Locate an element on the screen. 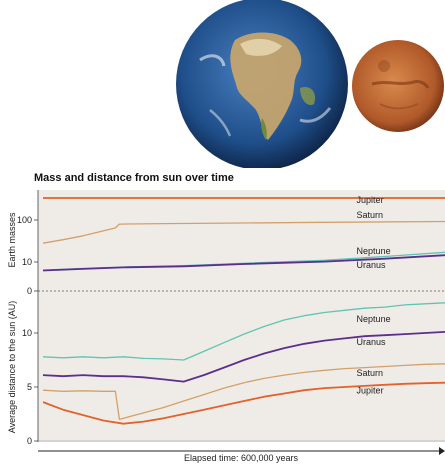 This screenshot has height=467, width=445. distance-axis-label: Average distance to the sun (AU) is located at coordinates (12, 367).